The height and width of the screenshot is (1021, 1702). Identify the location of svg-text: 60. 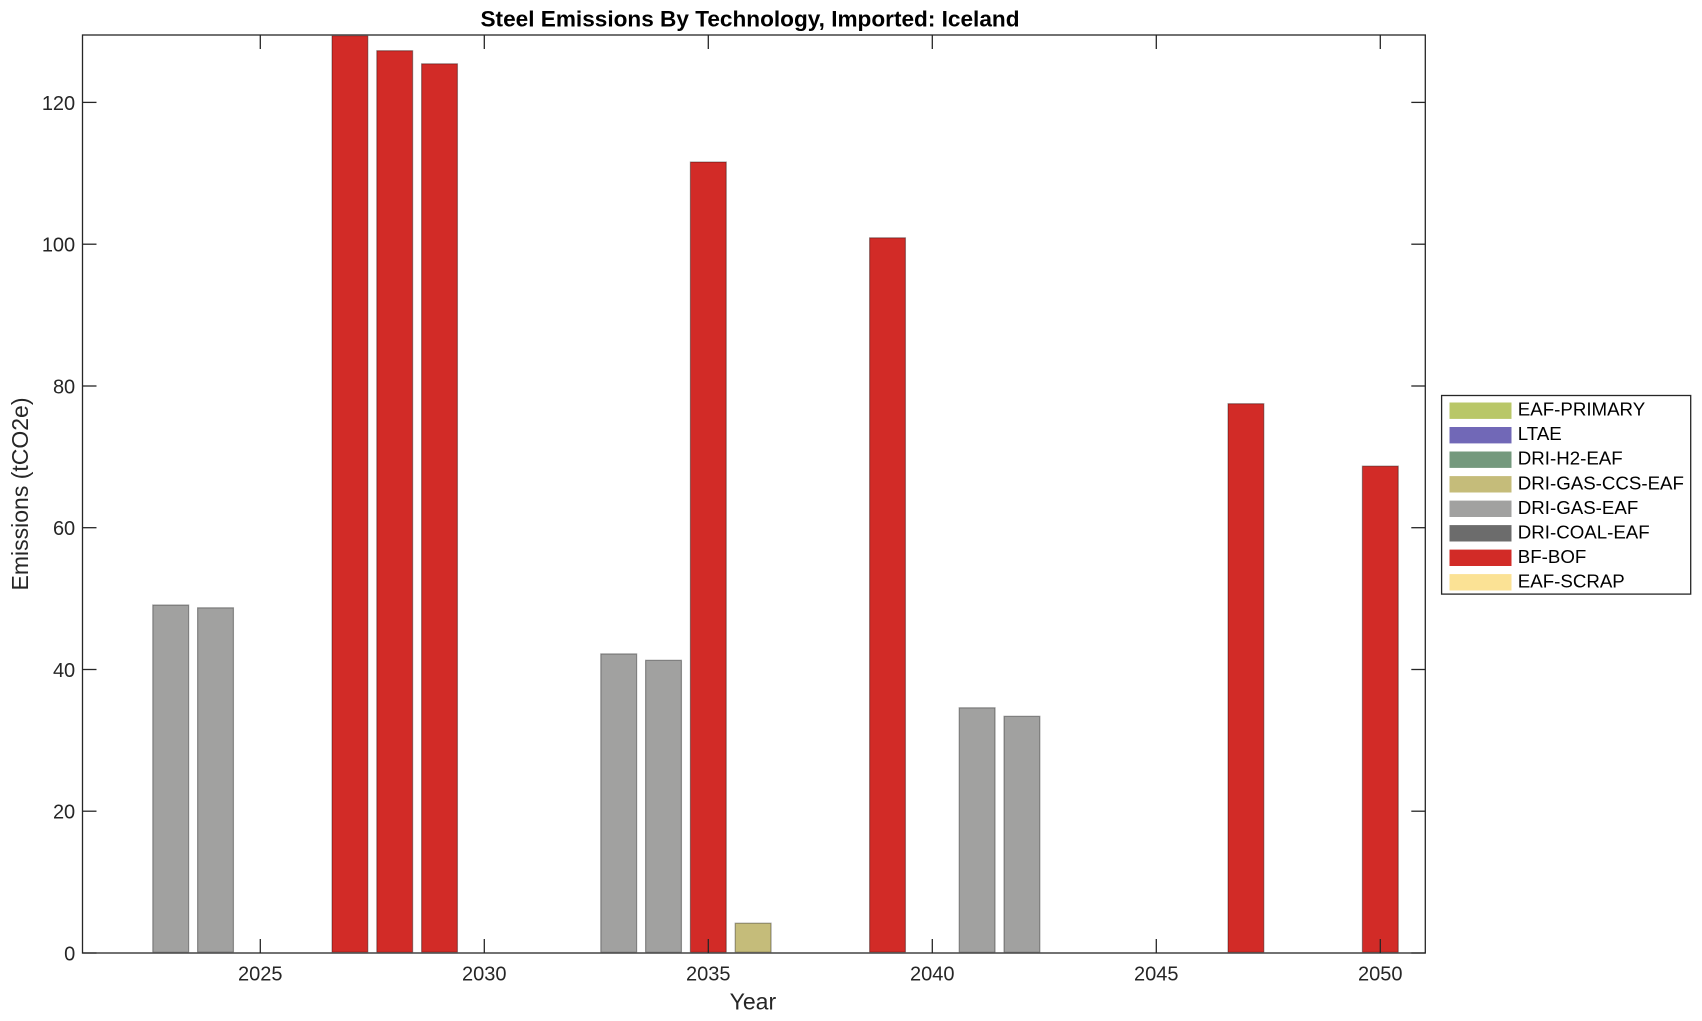
(64, 529).